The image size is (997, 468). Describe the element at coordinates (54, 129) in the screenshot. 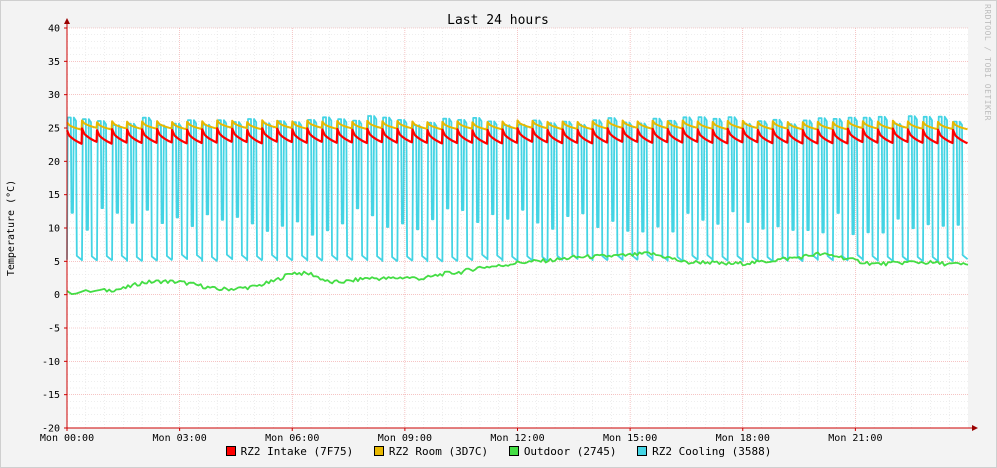

I see `y-tick-label: 25` at that location.